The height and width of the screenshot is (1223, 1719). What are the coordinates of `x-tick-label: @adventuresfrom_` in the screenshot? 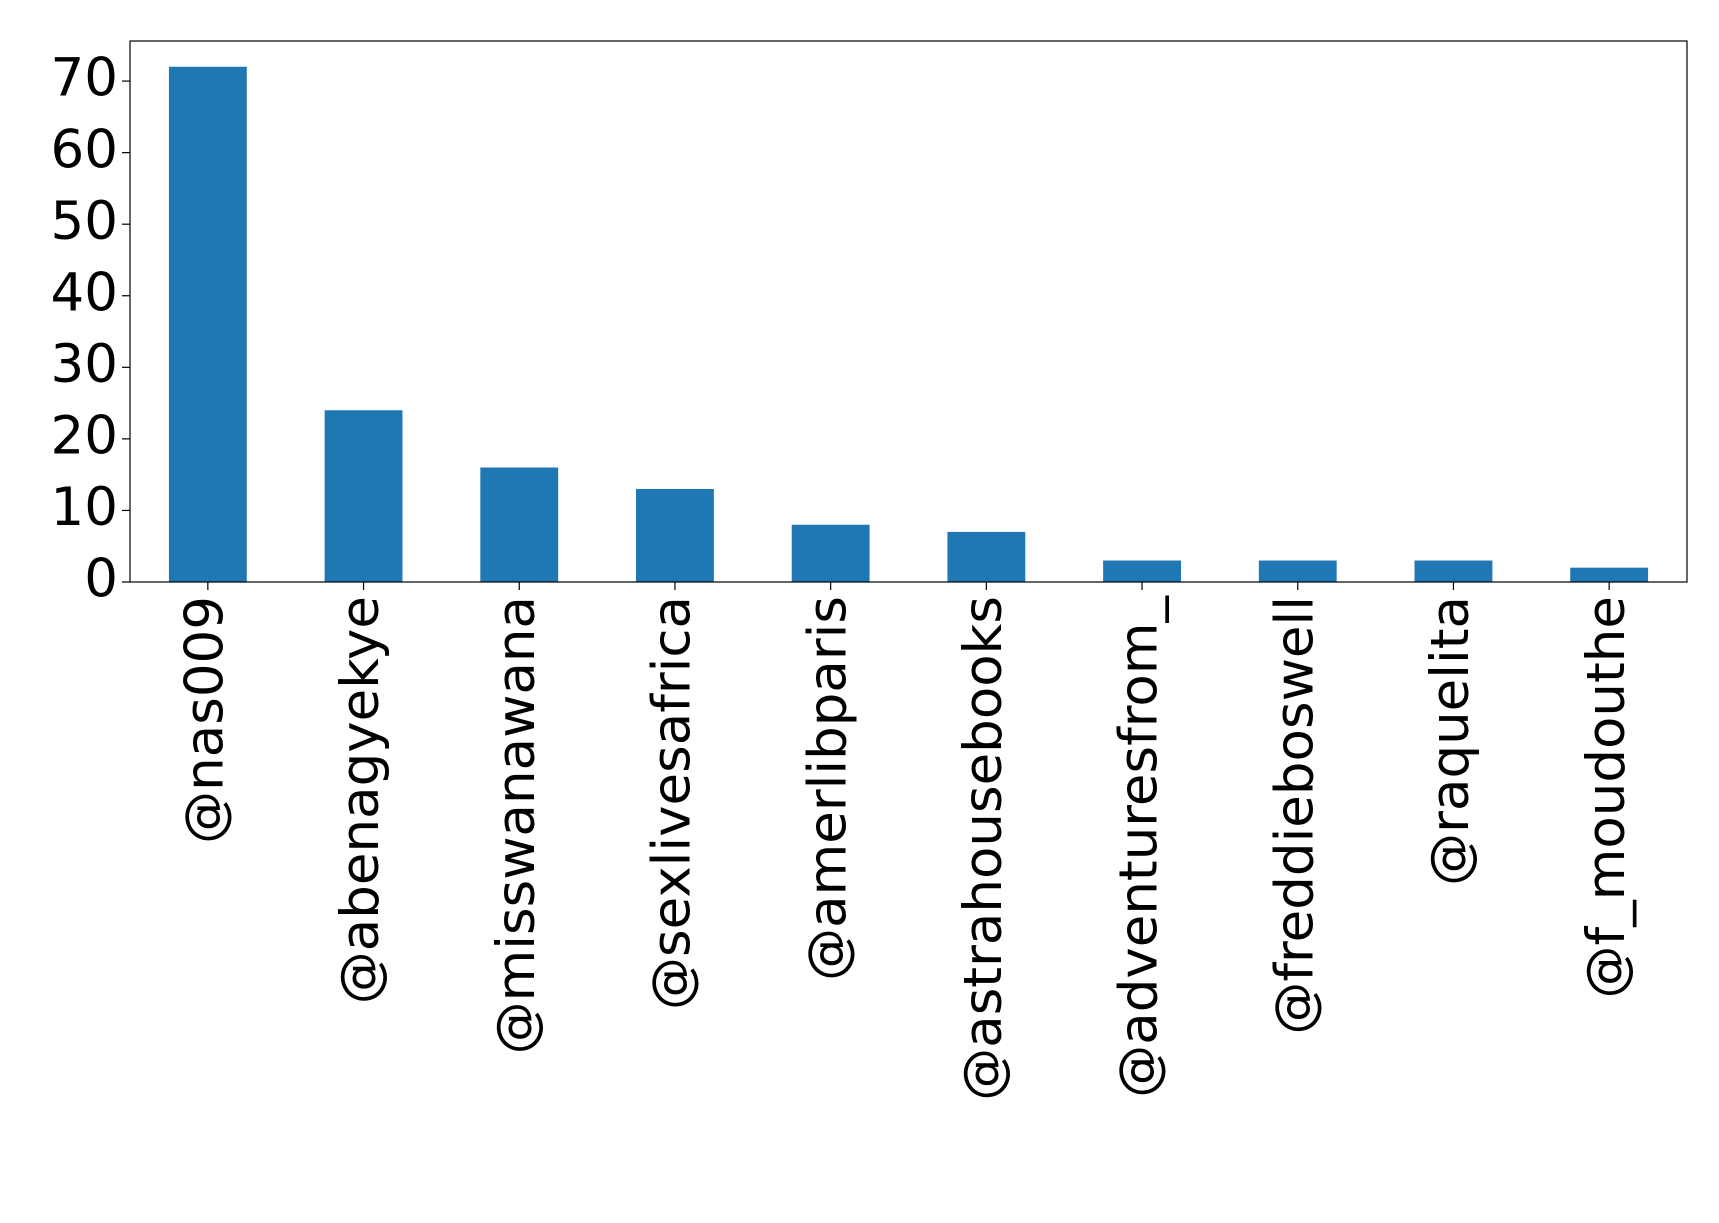 It's located at (1139, 846).